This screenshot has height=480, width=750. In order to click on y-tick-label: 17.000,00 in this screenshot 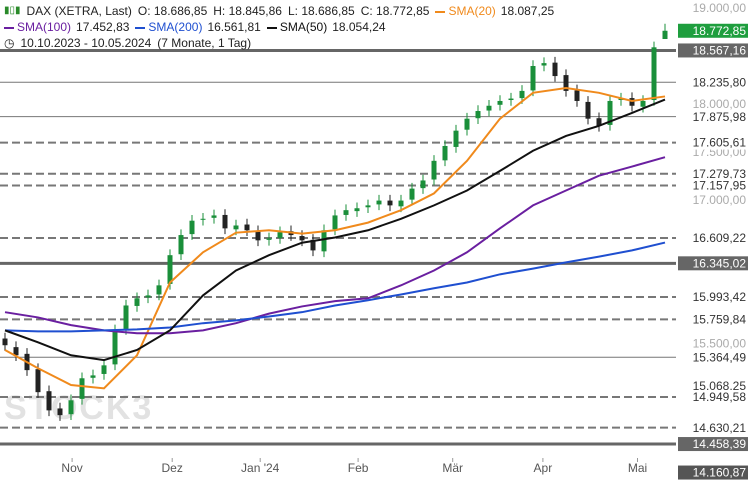, I will do `click(720, 200)`.